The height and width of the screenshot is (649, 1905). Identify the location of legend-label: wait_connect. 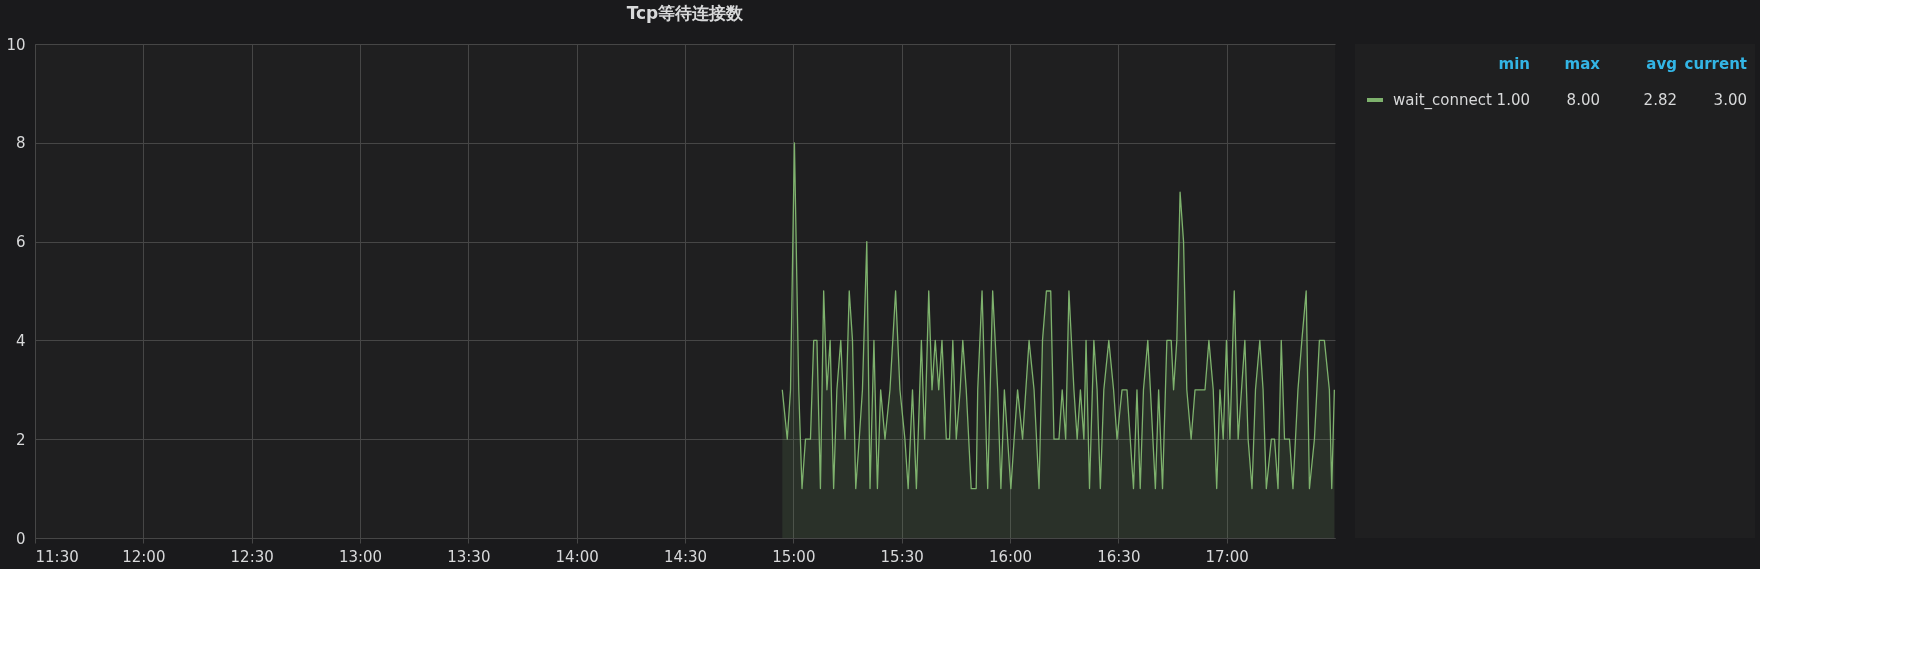
(1442, 100).